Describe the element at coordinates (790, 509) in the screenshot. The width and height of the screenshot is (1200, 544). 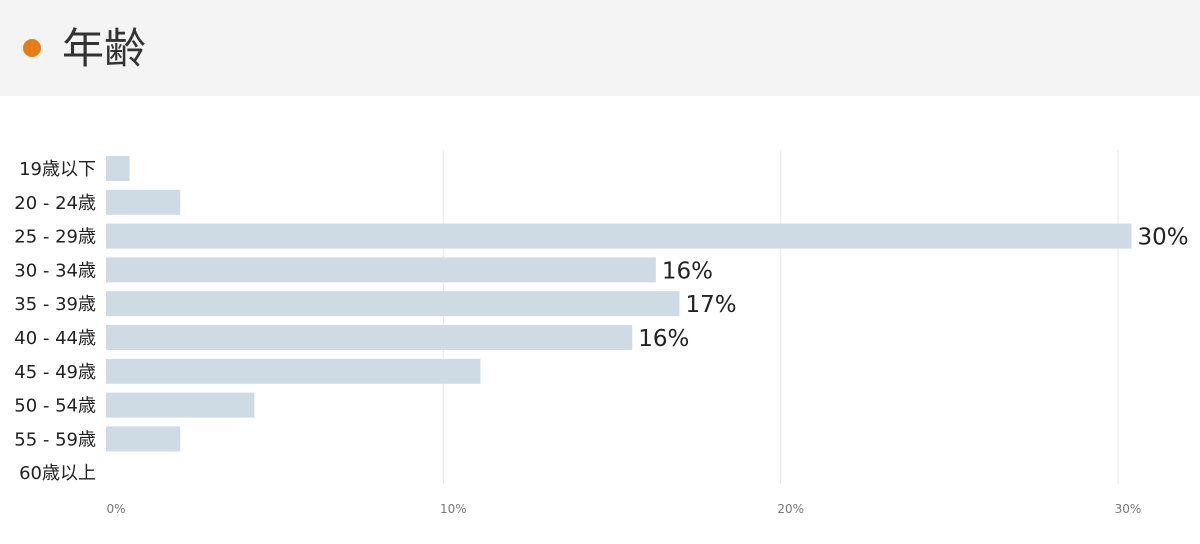
I see `x-tick-label: 20%` at that location.